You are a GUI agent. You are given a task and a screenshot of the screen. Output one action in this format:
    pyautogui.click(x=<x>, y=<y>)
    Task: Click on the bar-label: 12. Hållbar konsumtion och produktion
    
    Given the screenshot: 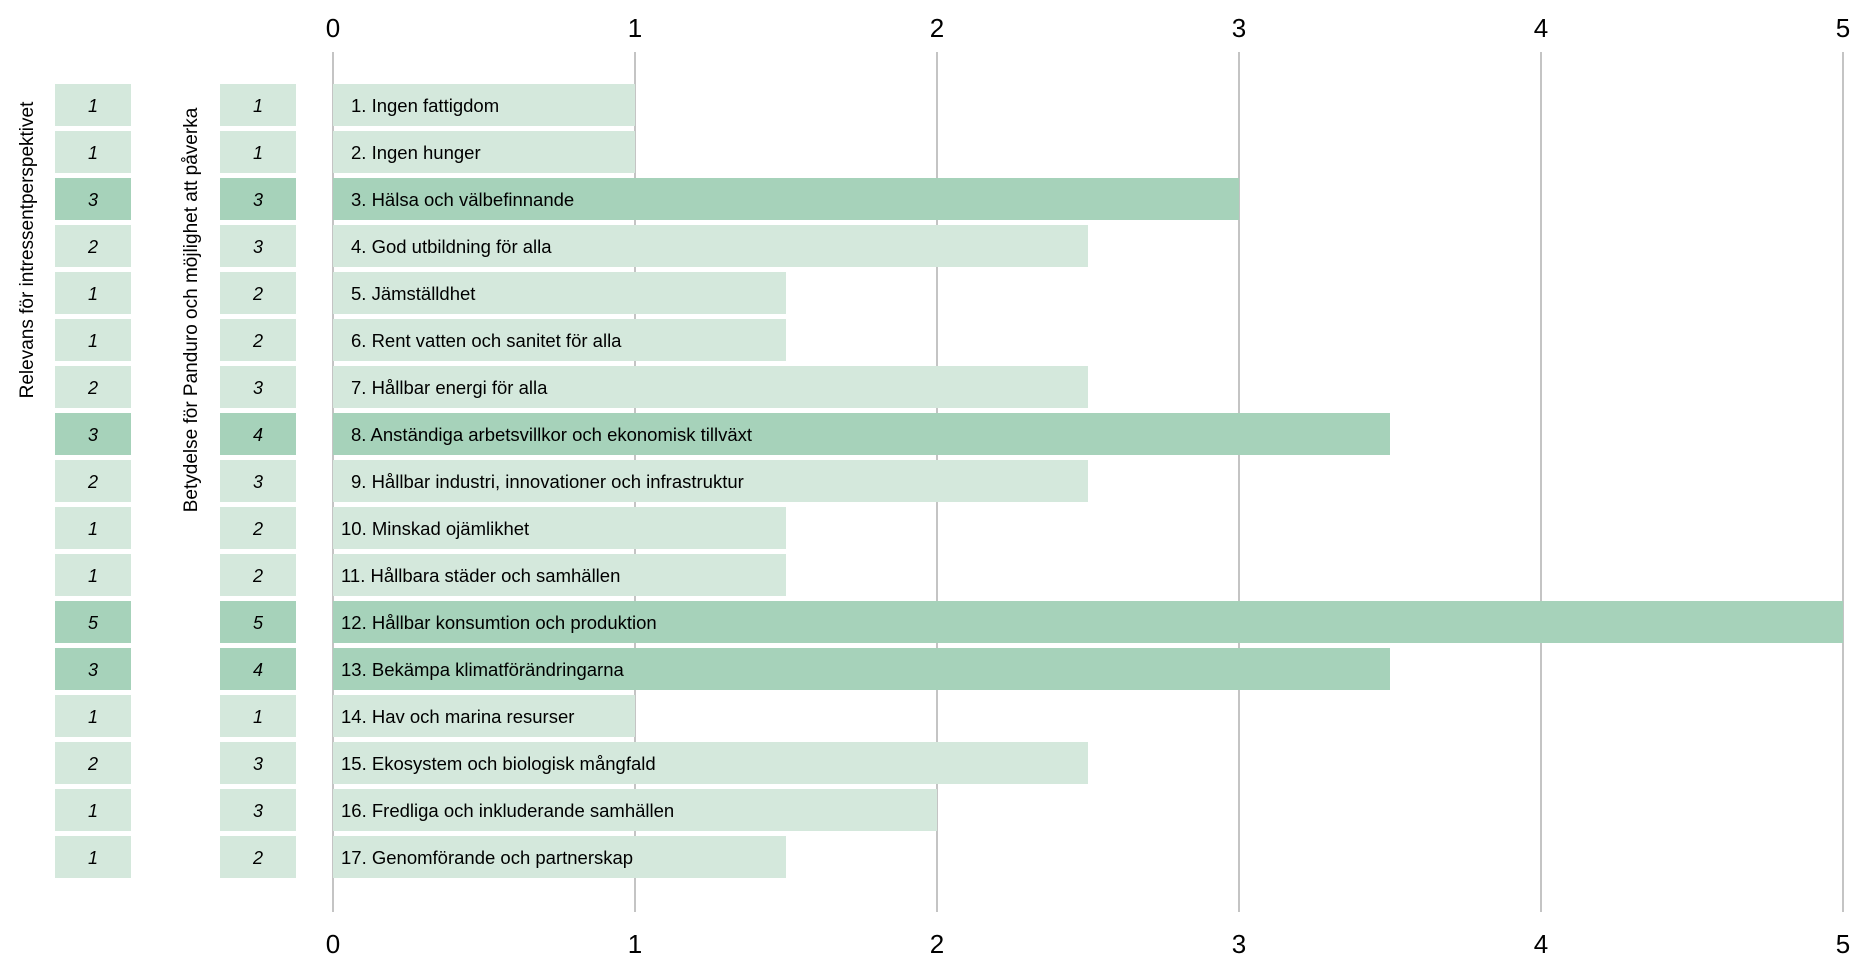 What is the action you would take?
    pyautogui.click(x=499, y=622)
    